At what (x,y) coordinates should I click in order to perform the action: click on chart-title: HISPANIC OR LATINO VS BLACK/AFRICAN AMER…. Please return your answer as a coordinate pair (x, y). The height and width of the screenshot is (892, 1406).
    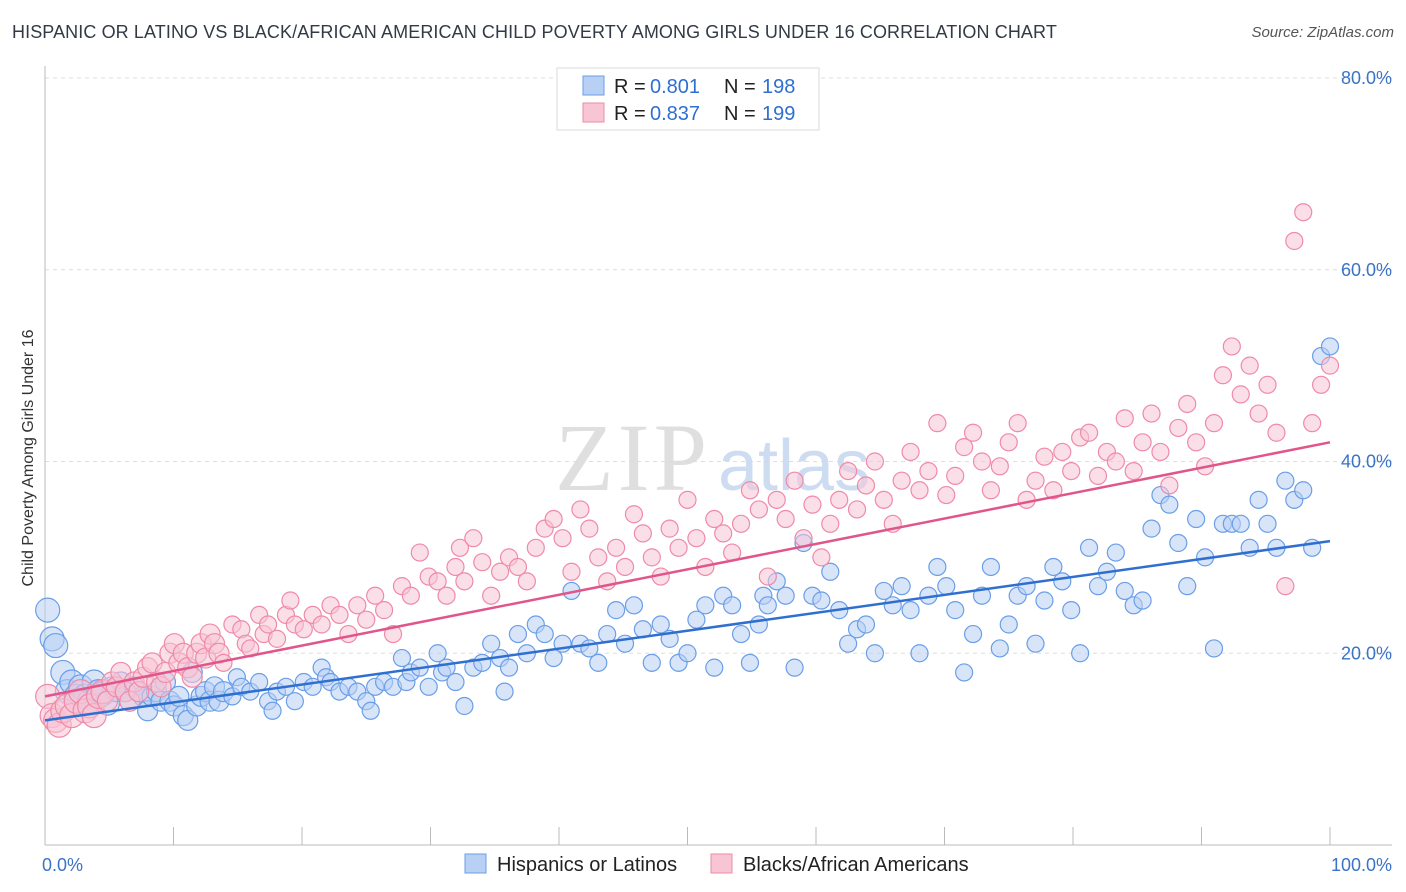
    Looking at the image, I should click on (534, 32).